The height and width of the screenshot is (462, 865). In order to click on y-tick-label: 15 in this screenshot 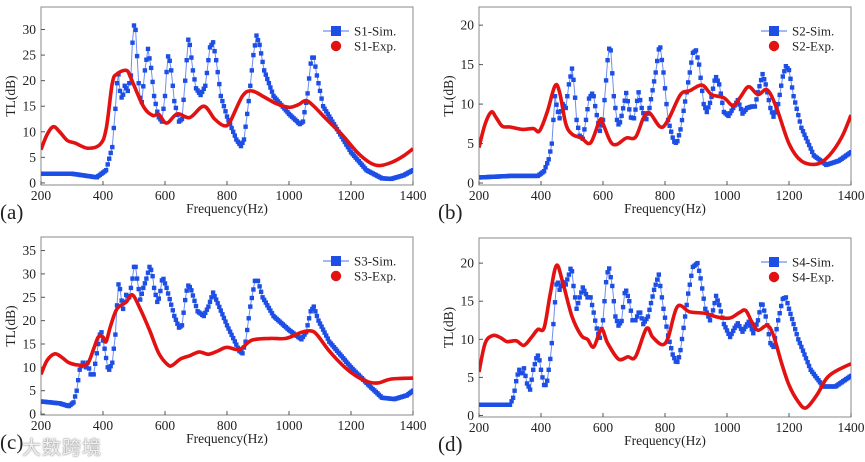, I will do `click(30, 343)`.